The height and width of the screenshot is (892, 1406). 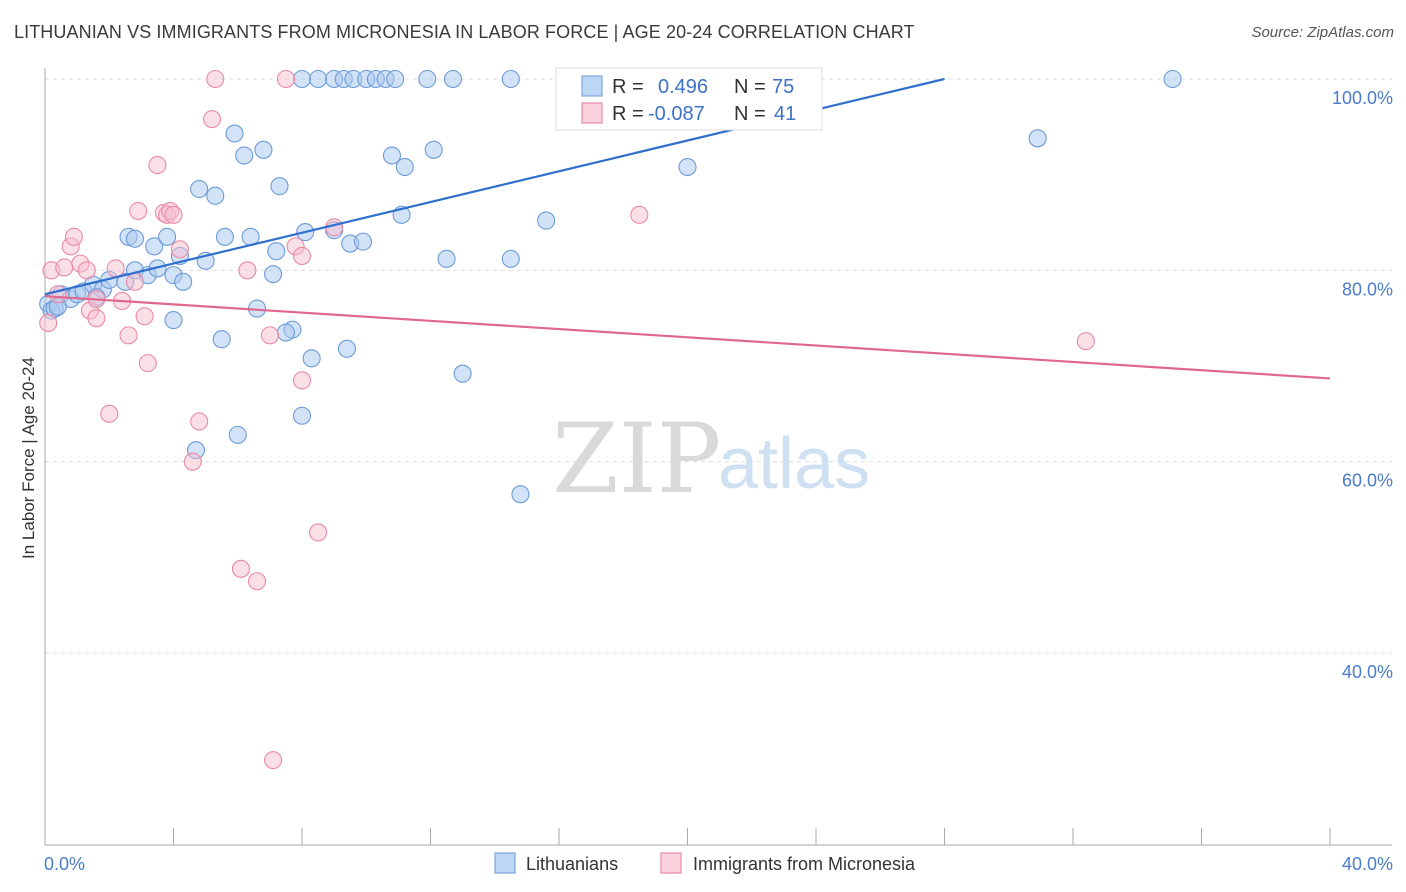 I want to click on watermark-atlas: atlas, so click(x=794, y=464).